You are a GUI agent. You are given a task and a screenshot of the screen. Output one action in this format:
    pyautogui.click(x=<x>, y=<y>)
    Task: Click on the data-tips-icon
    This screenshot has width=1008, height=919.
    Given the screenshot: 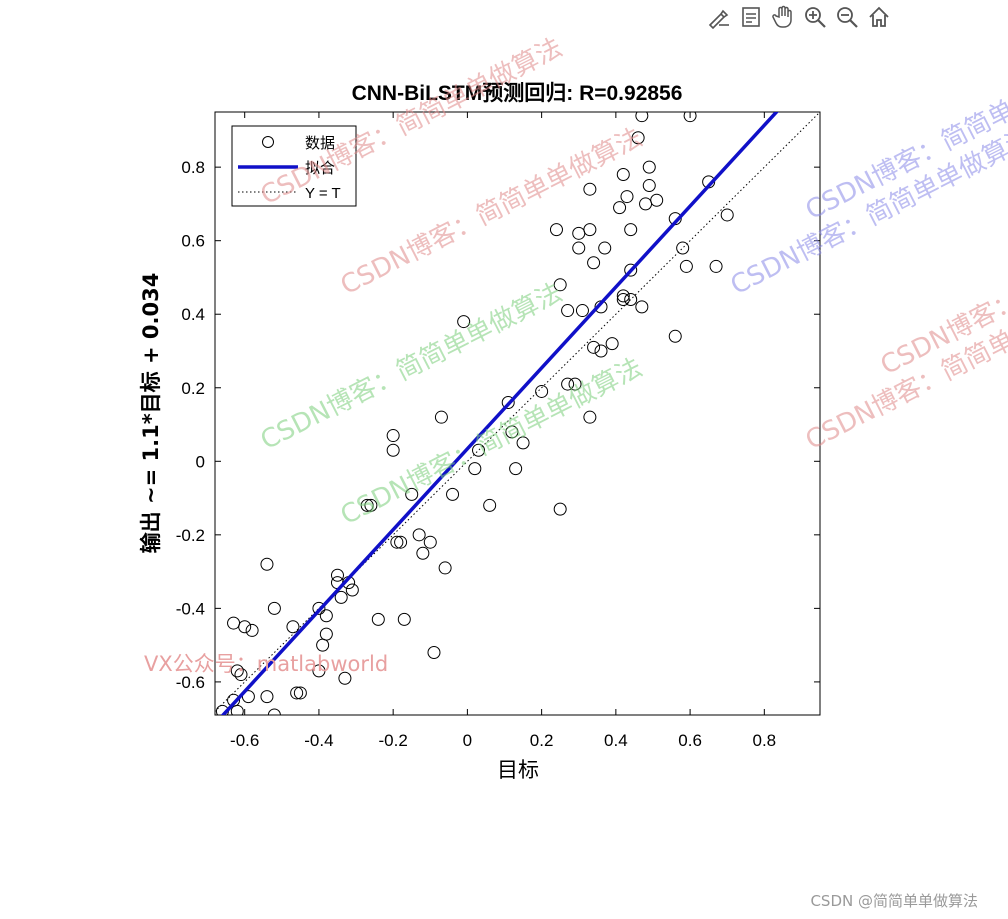 What is the action you would take?
    pyautogui.click(x=751, y=17)
    